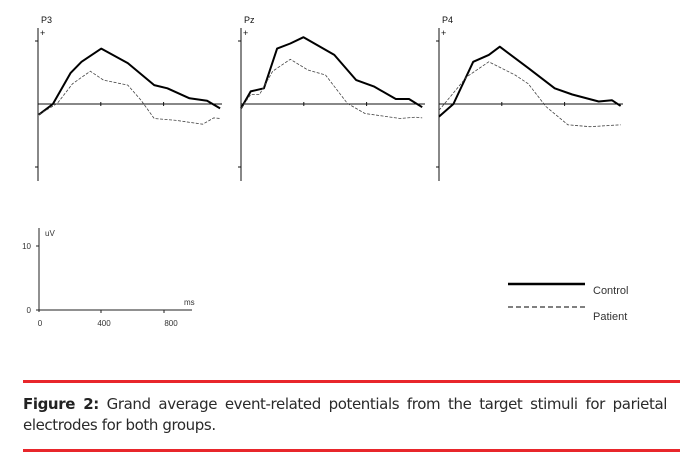 The height and width of the screenshot is (459, 680). What do you see at coordinates (108, 278) in the screenshot?
I see `scale-bar: uV 10 0 ms 0 400 800` at bounding box center [108, 278].